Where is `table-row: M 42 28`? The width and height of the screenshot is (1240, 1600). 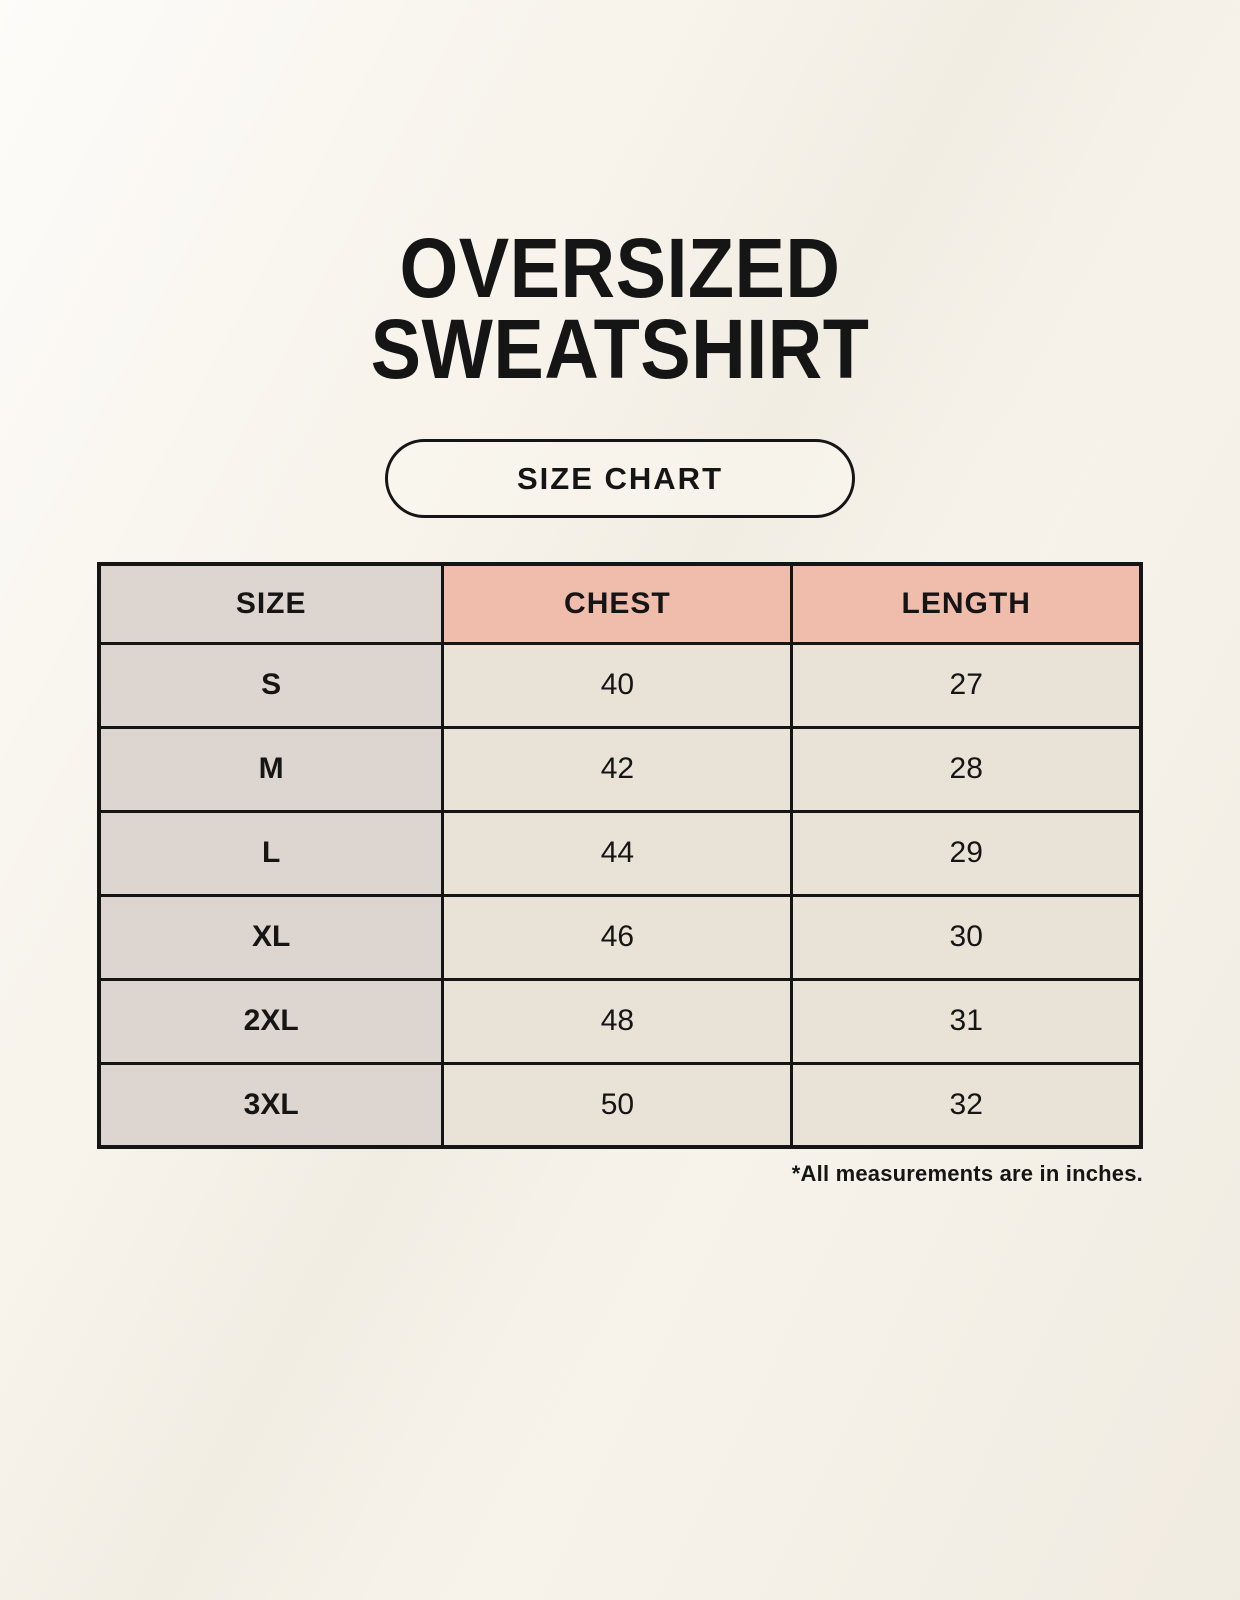 table-row: M 42 28 is located at coordinates (620, 769).